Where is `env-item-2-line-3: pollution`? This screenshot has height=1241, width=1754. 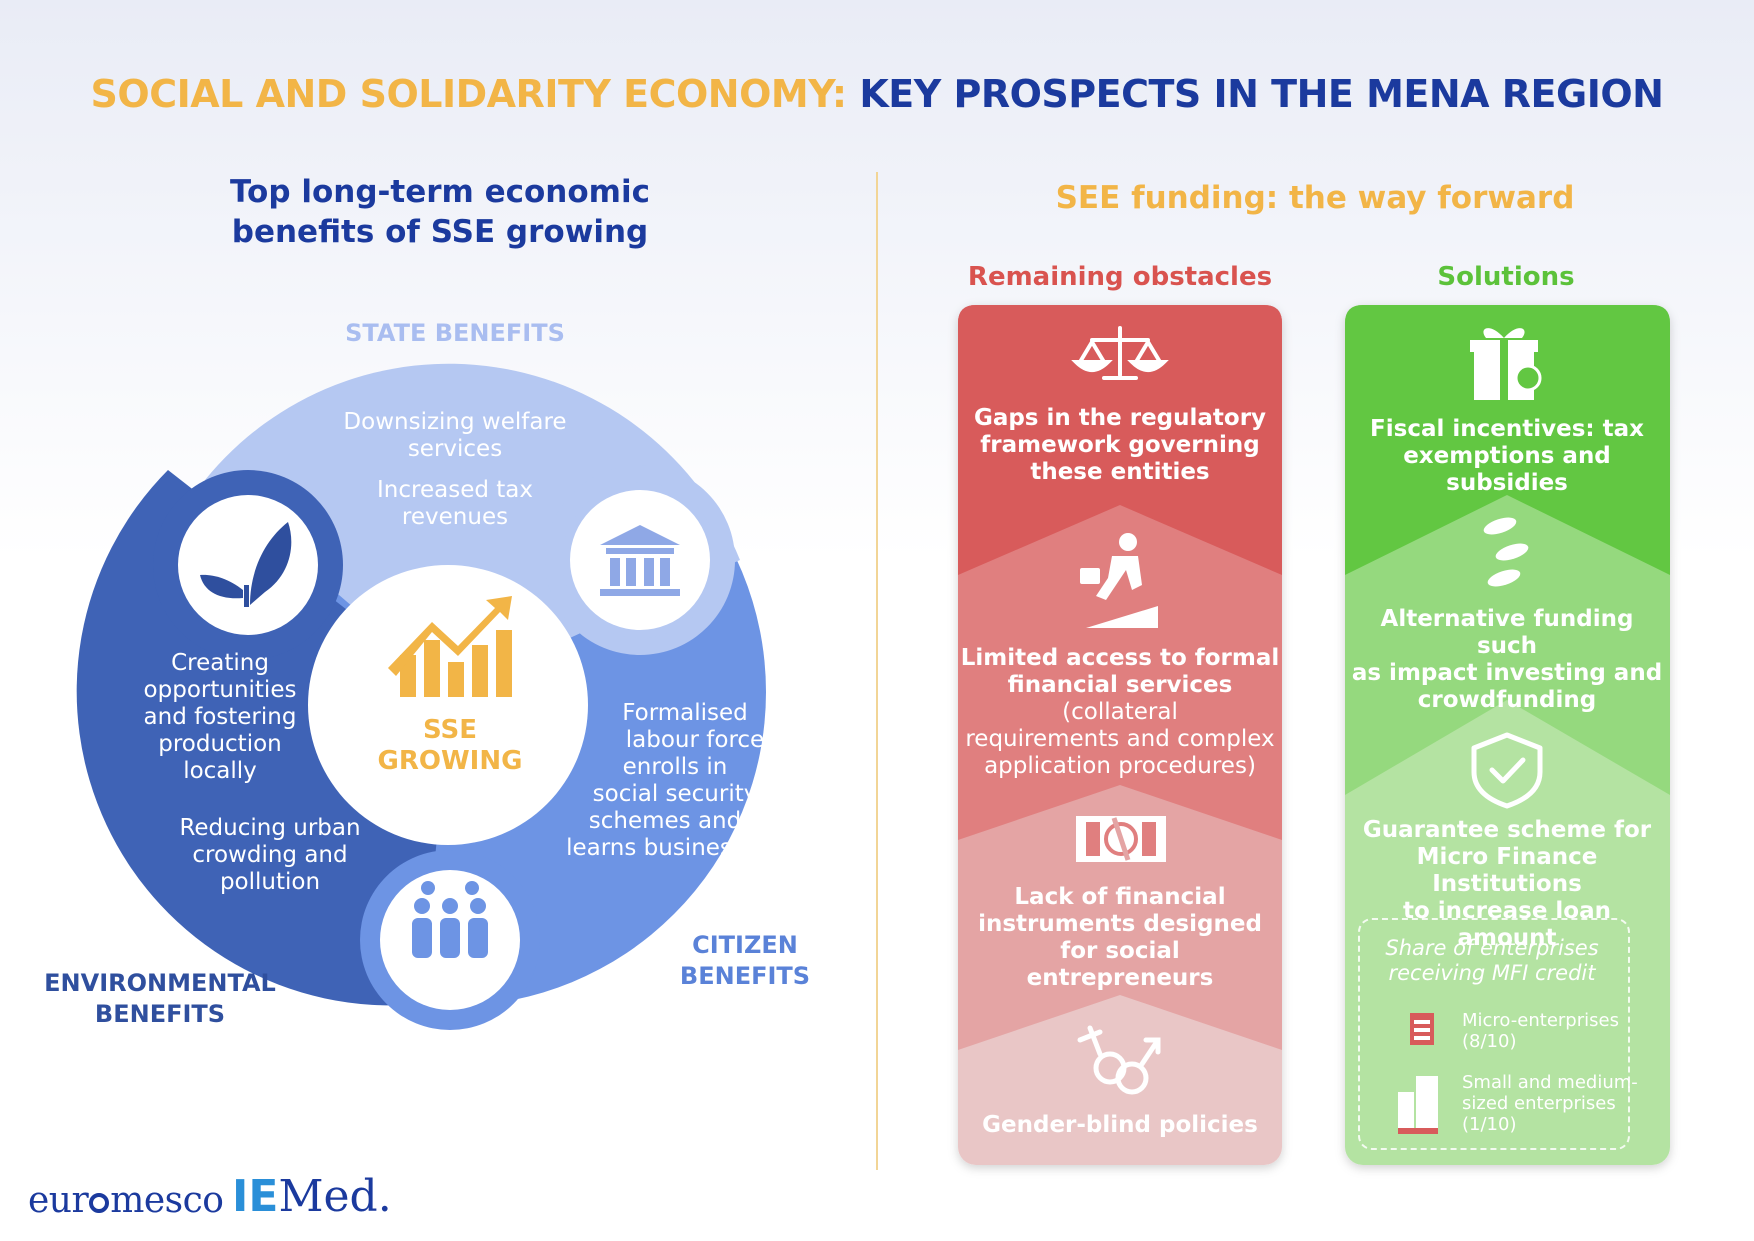
env-item-2-line-3: pollution is located at coordinates (270, 882).